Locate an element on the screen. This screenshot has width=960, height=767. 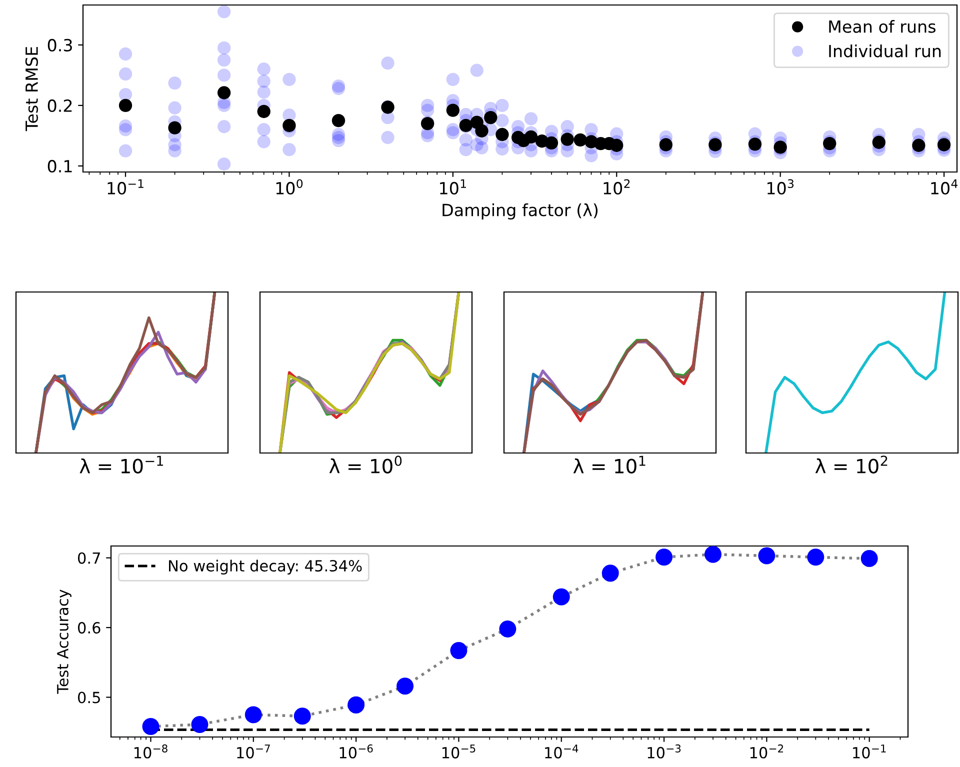
x-tick-label: 10$^{0}$ is located at coordinates (289, 186).